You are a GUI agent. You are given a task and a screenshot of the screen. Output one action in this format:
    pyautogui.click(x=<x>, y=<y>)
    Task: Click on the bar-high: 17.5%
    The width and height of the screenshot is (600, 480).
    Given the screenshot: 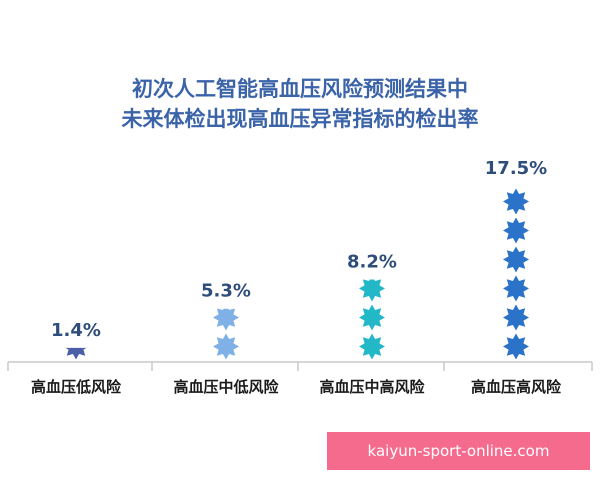 What is the action you would take?
    pyautogui.click(x=516, y=245)
    